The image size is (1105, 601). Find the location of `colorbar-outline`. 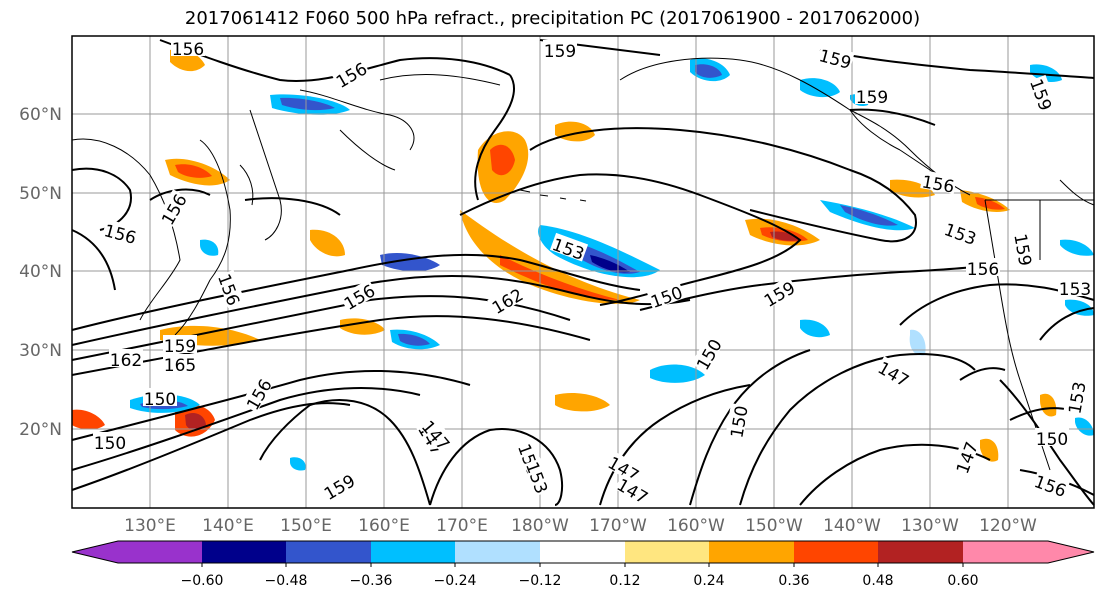

colorbar-outline is located at coordinates (583, 552).